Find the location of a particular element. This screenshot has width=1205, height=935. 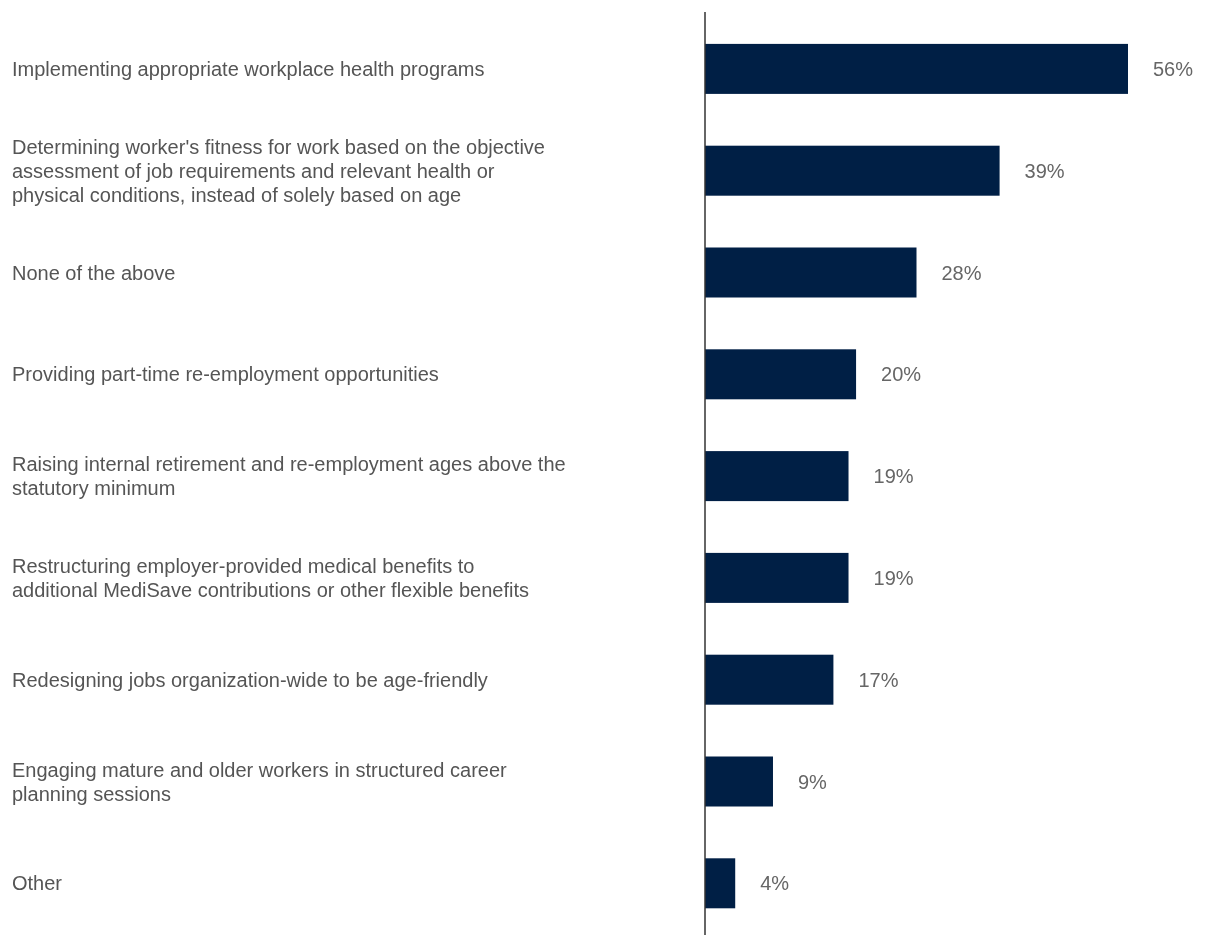

data-label: 28% is located at coordinates (961, 272).